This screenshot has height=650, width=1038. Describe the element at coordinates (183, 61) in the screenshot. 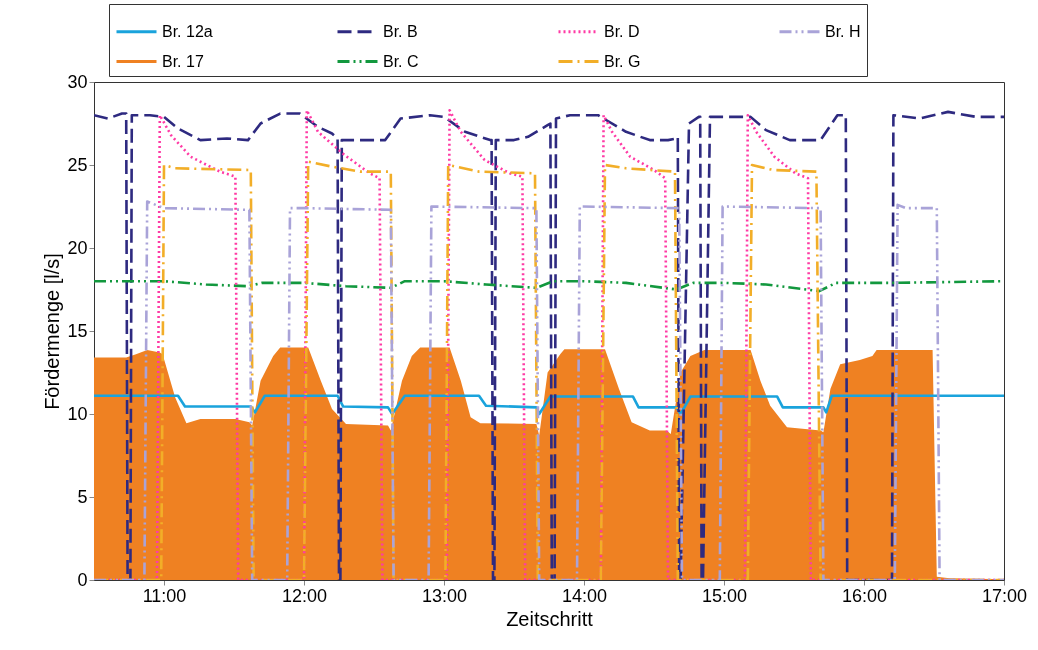

I see `legend-label: Br. 17` at that location.